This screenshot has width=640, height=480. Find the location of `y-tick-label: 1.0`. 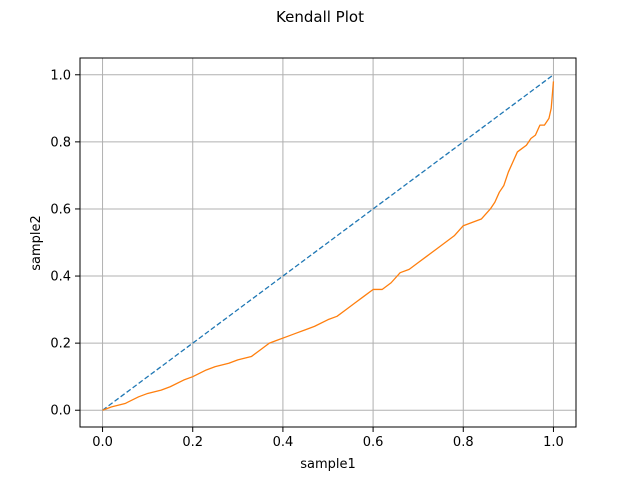

y-tick-label: 1.0 is located at coordinates (60, 75).